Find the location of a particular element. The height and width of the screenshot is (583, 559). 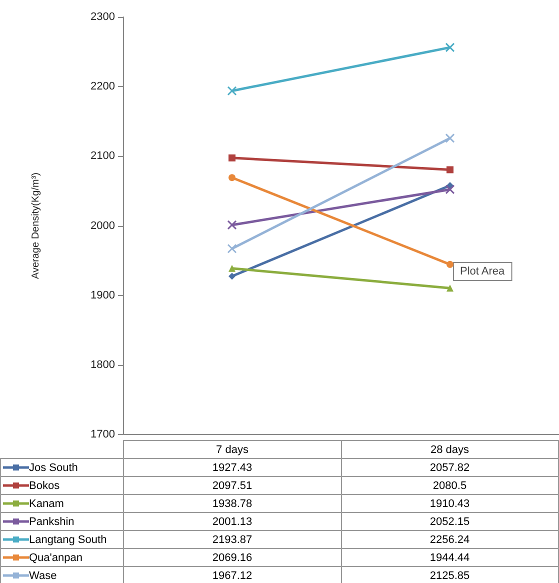

data-label: 2052.15 is located at coordinates (449, 521).